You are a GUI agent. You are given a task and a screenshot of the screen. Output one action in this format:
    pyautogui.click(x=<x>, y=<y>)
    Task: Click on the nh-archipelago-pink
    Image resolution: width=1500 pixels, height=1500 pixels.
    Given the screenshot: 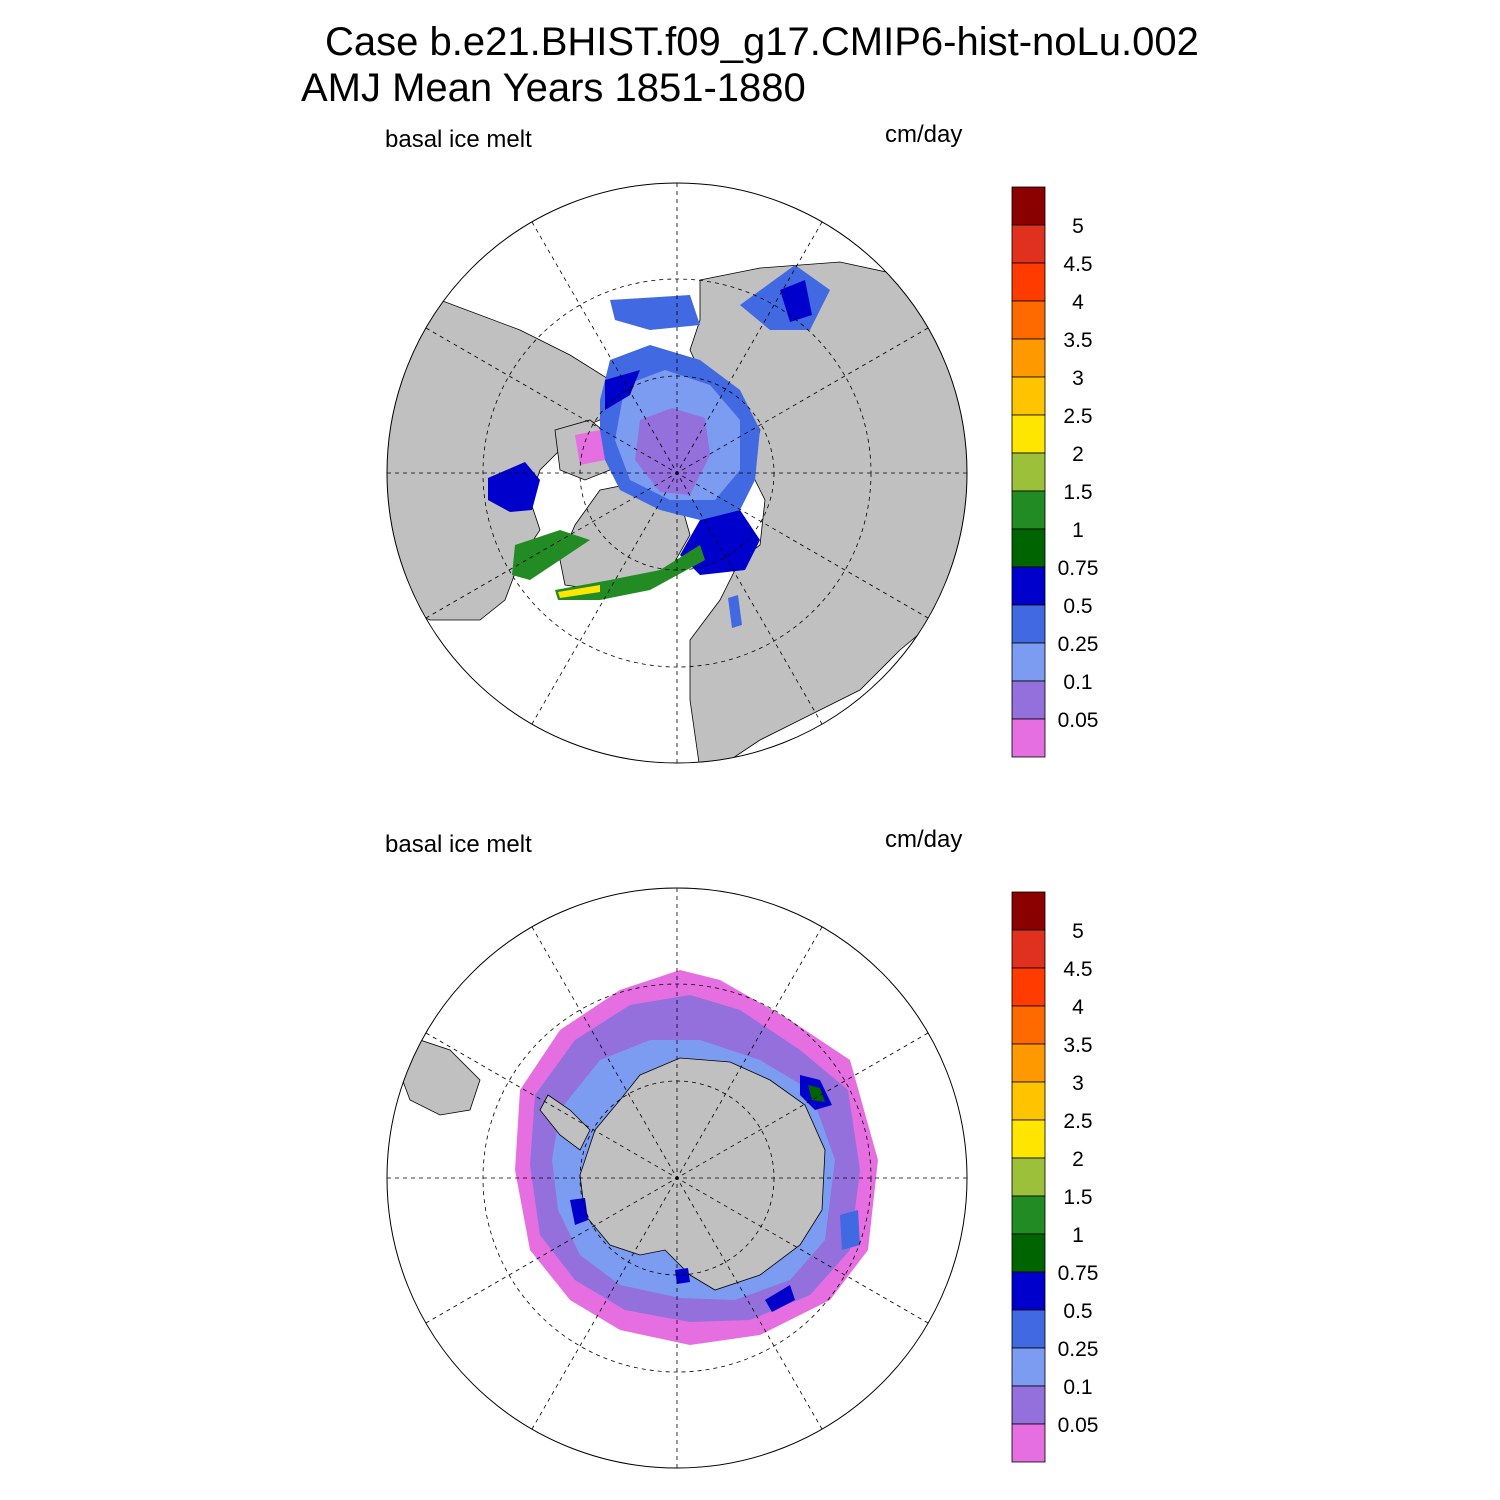 What is the action you would take?
    pyautogui.click(x=590, y=447)
    